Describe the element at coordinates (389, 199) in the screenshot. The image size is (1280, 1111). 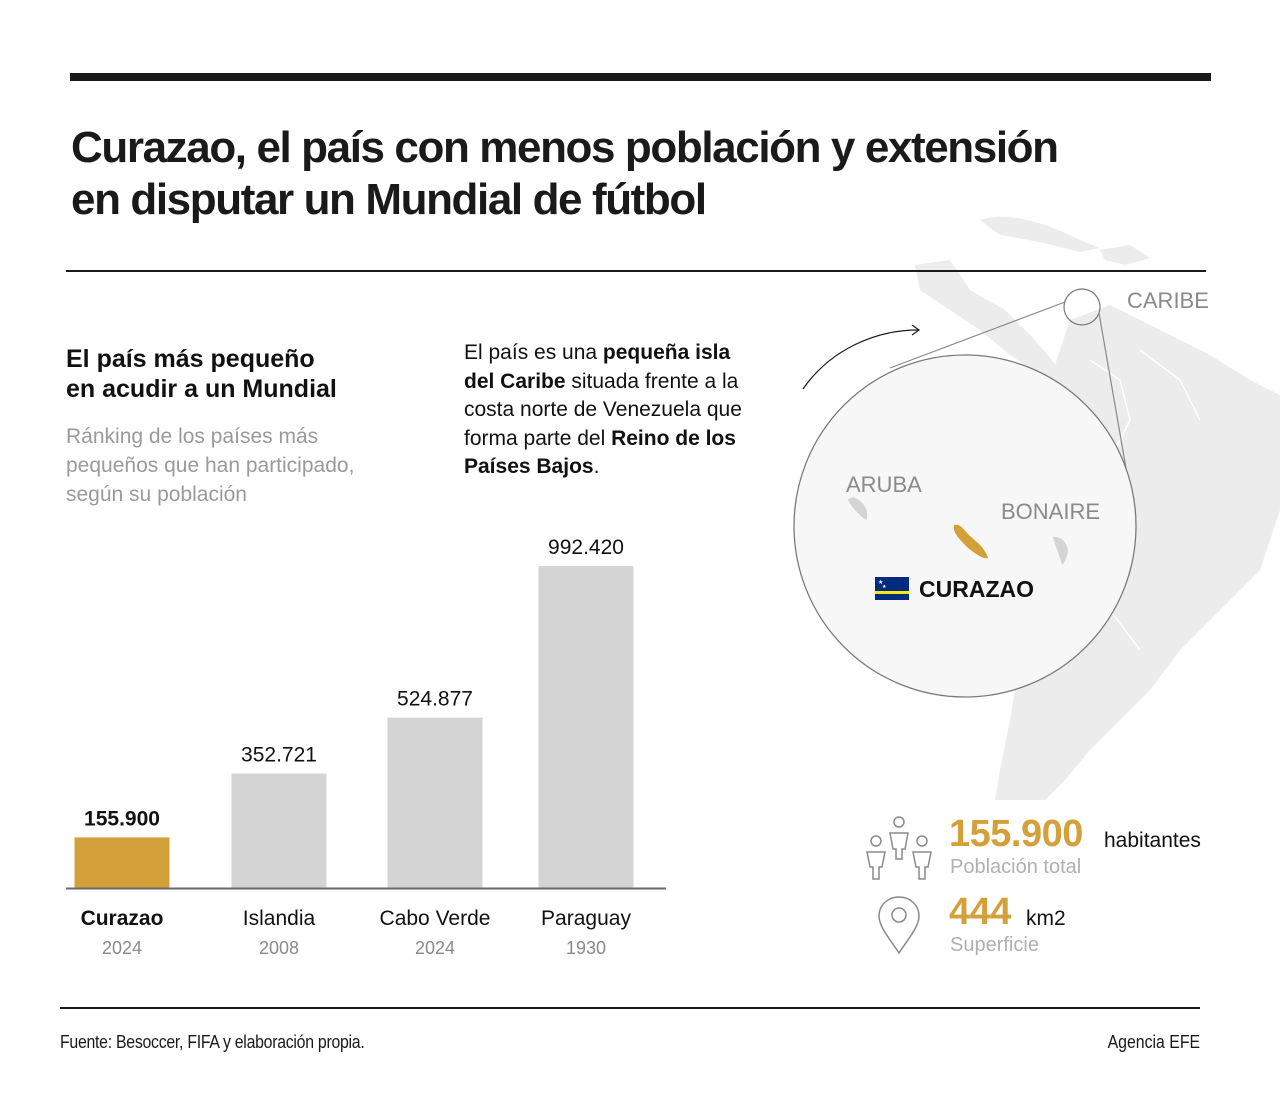
I see `title-line-2: en disputar un Mundial de fútbol` at that location.